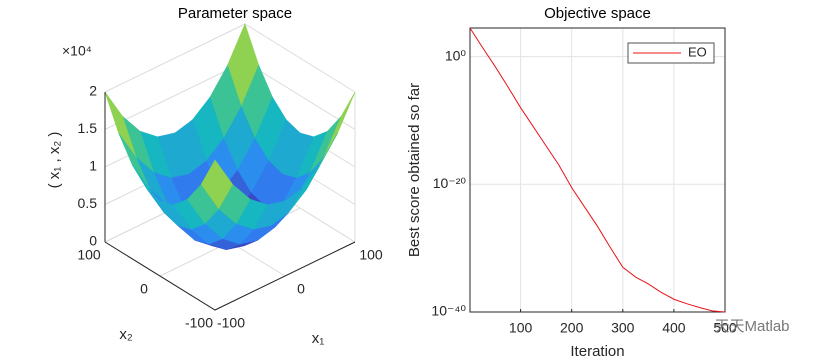 This screenshot has height=362, width=825. What do you see at coordinates (216, 184) in the screenshot?
I see `surface-patch` at bounding box center [216, 184].